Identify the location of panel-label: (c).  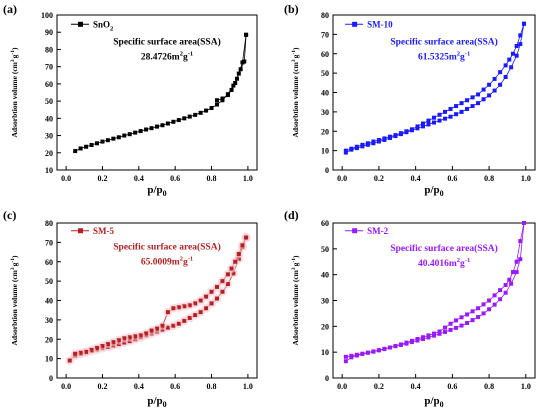
(9, 215).